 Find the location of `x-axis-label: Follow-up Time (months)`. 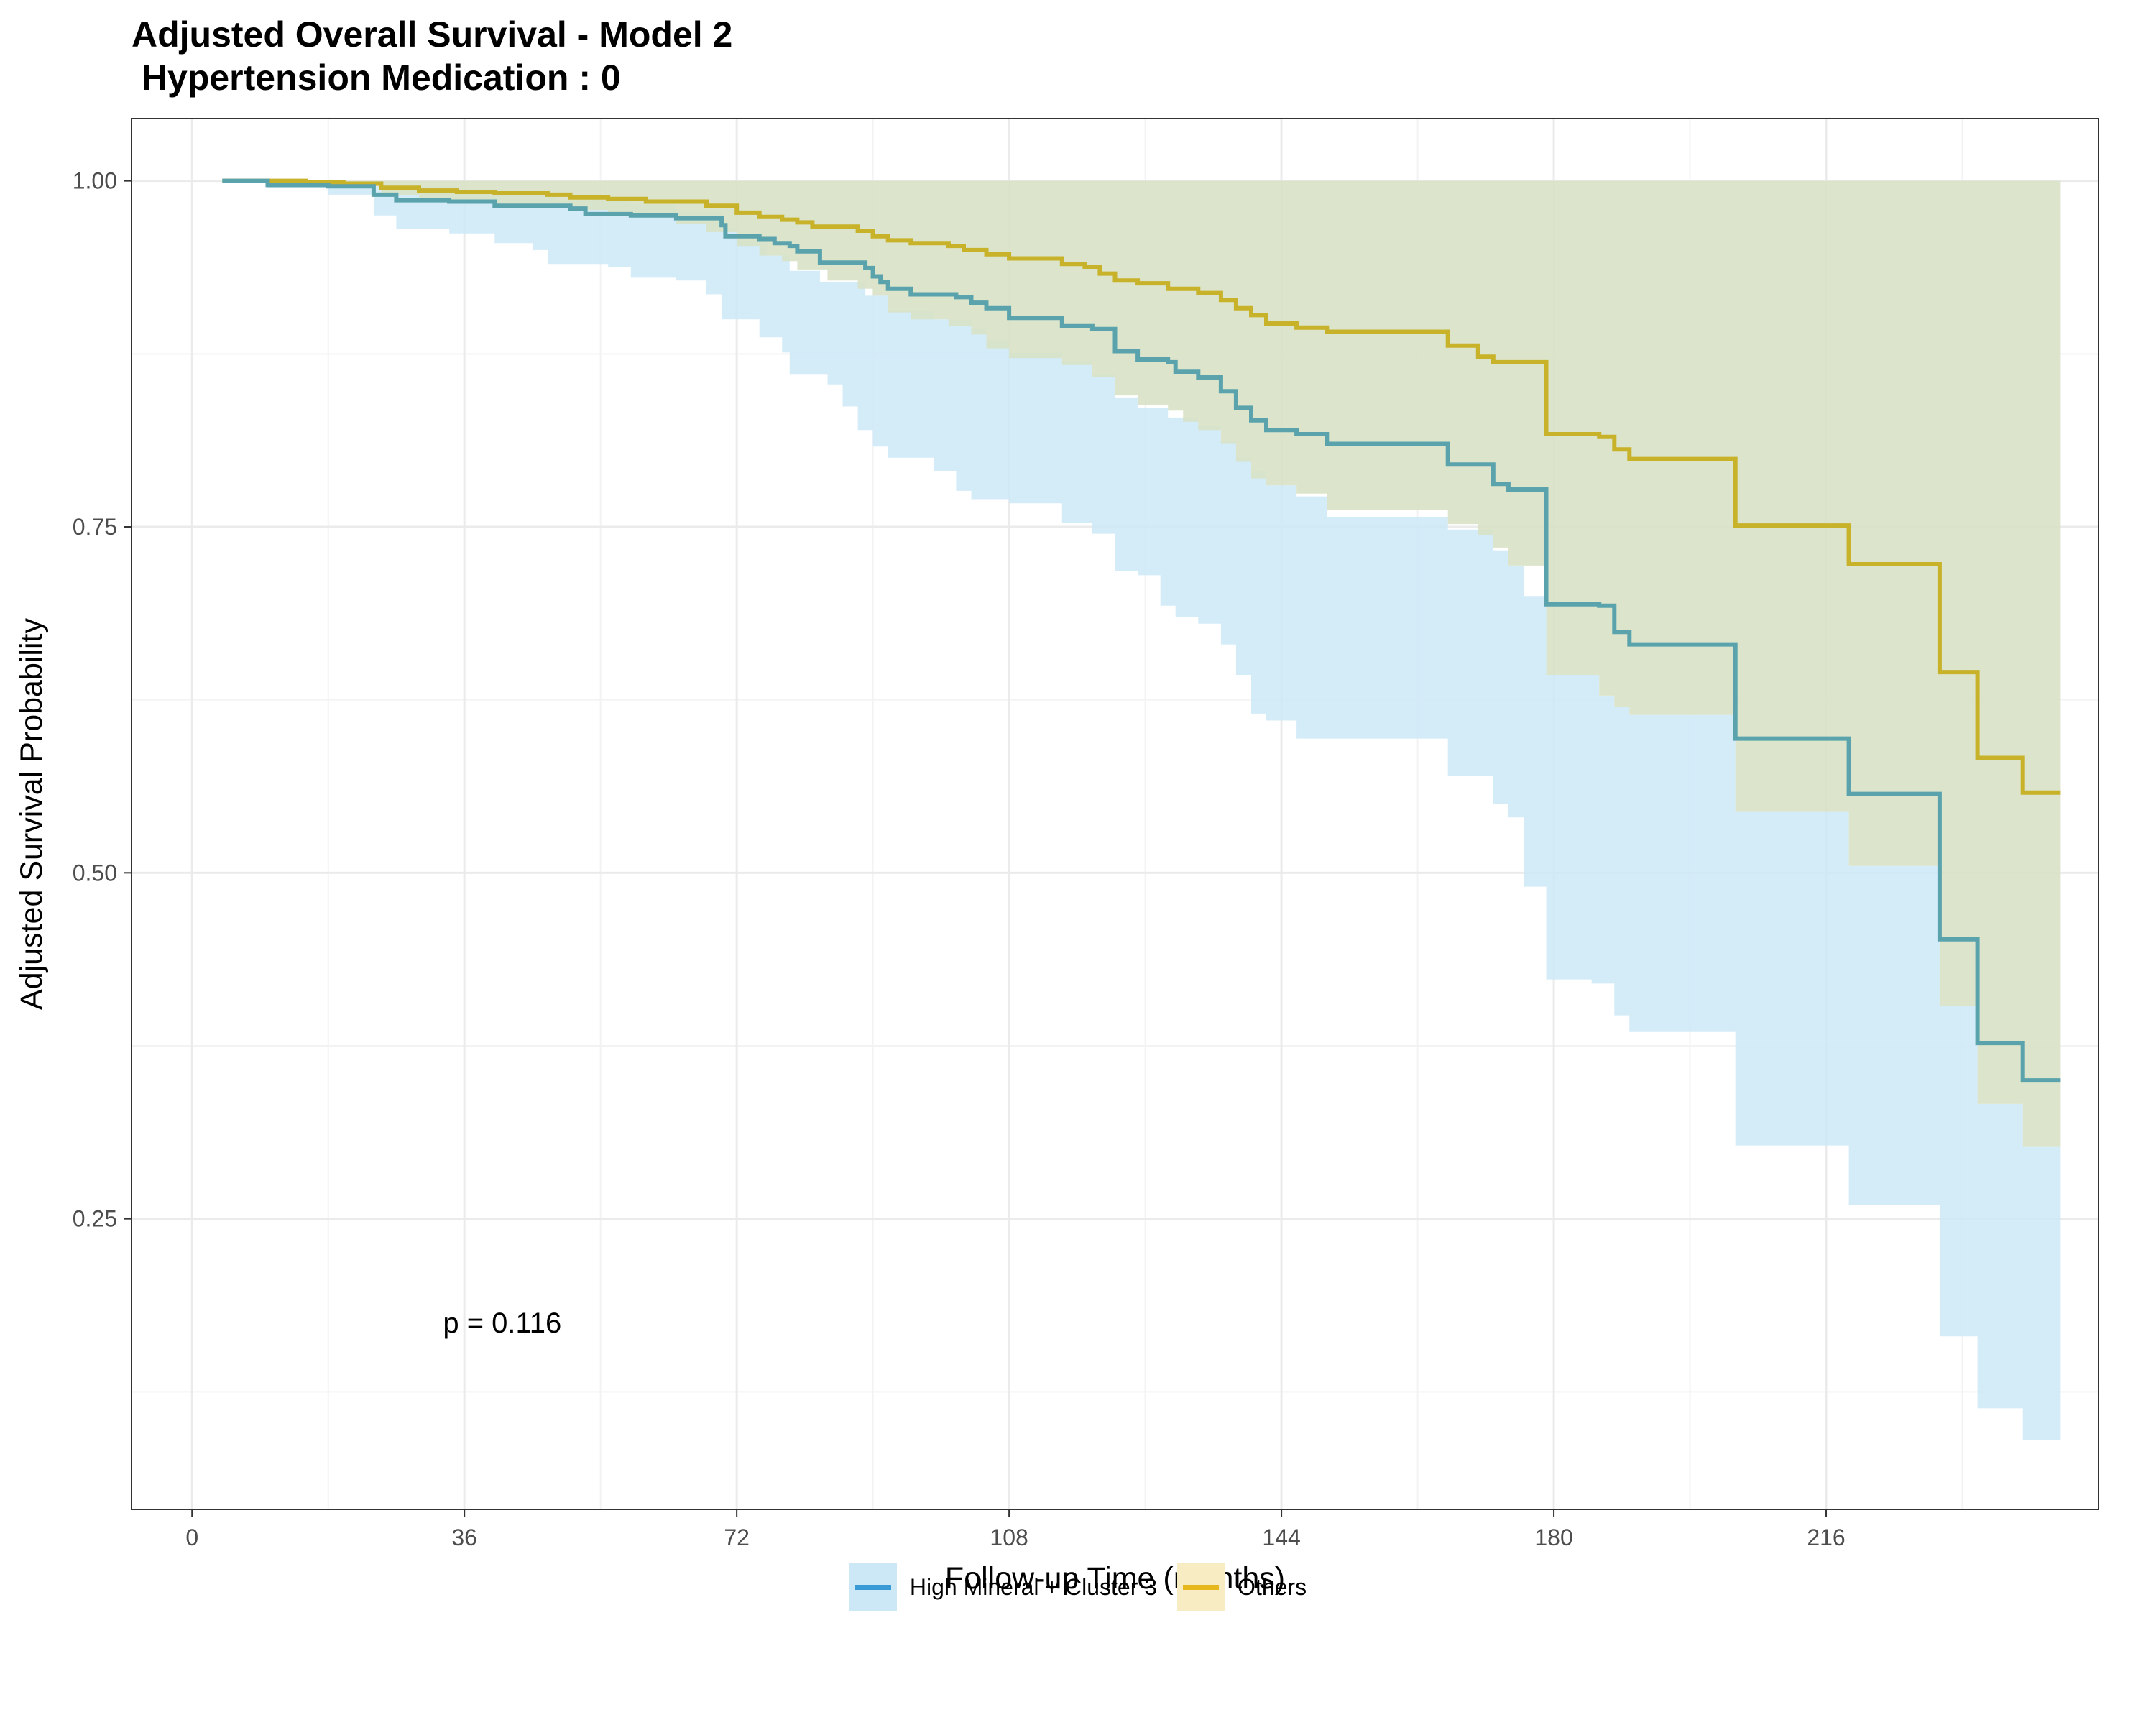

x-axis-label: Follow-up Time (months) is located at coordinates (1115, 1578).